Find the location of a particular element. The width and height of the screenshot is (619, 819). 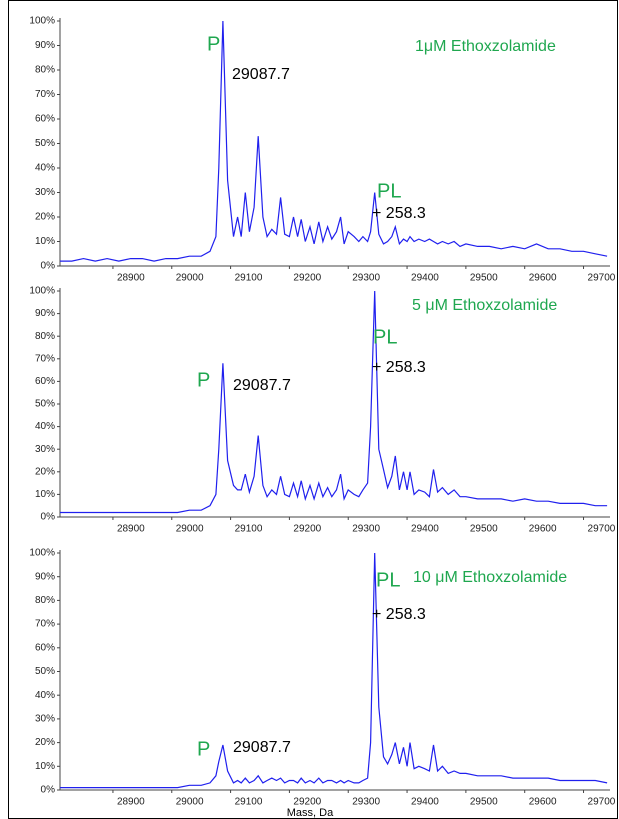

annotation: 1μM Ethoxzolamide is located at coordinates (485, 46).